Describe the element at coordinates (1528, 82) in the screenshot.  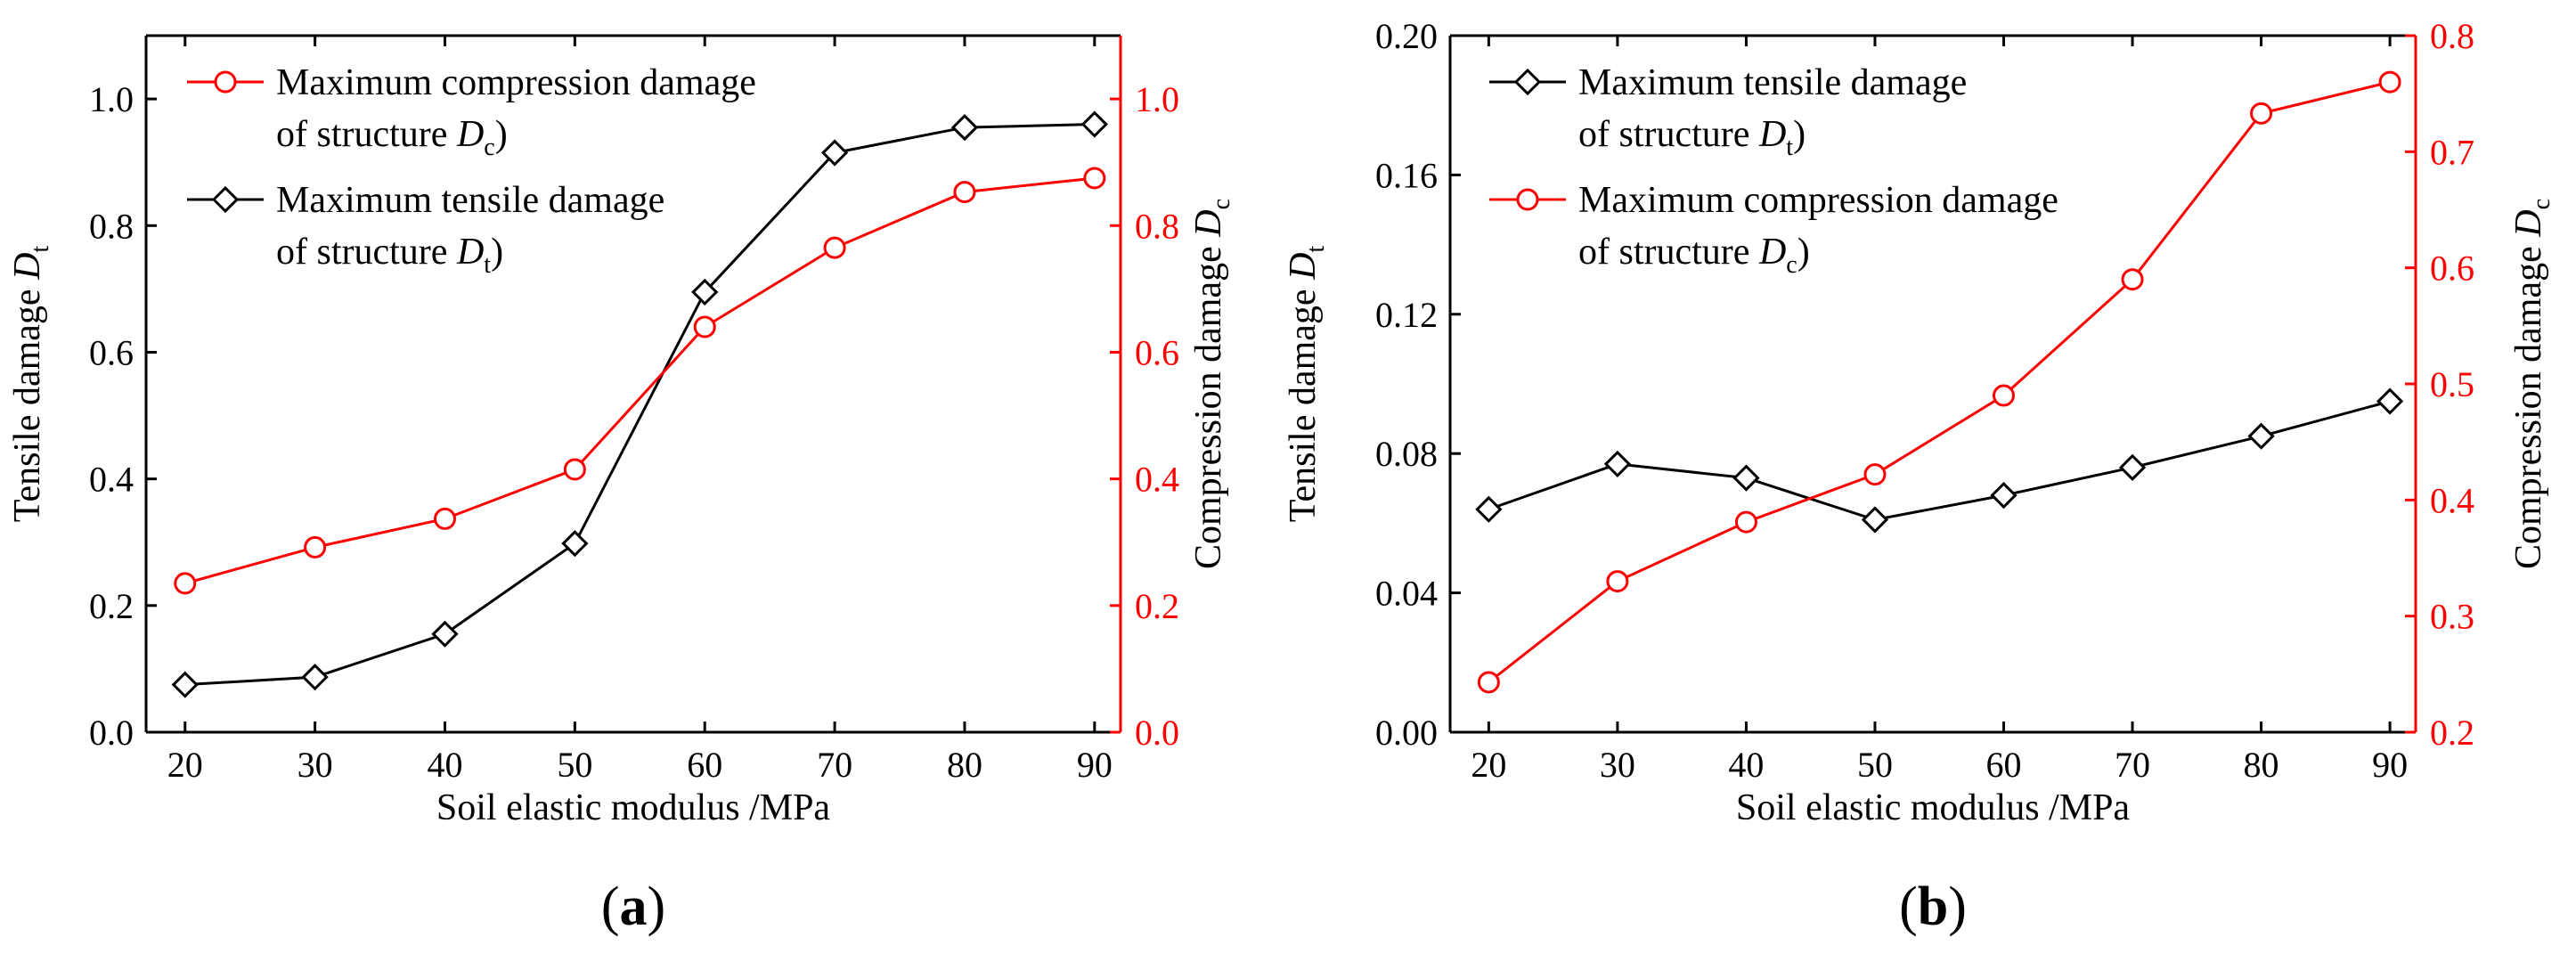
I see `legend-marker-diamond` at that location.